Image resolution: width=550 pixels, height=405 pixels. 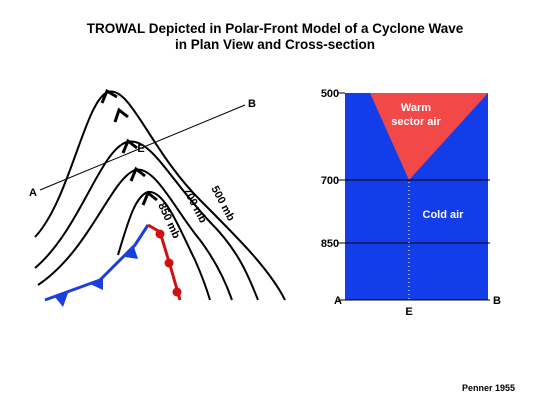 What do you see at coordinates (96, 277) in the screenshot?
I see `cold-front-teeth` at bounding box center [96, 277].